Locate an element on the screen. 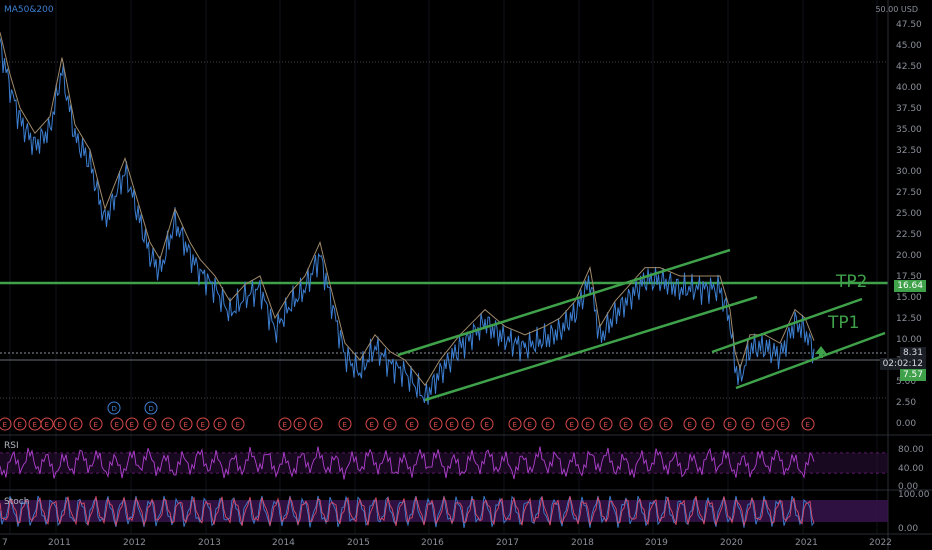 This screenshot has height=550, width=932. price-tick-3: 40.00 is located at coordinates (909, 88).